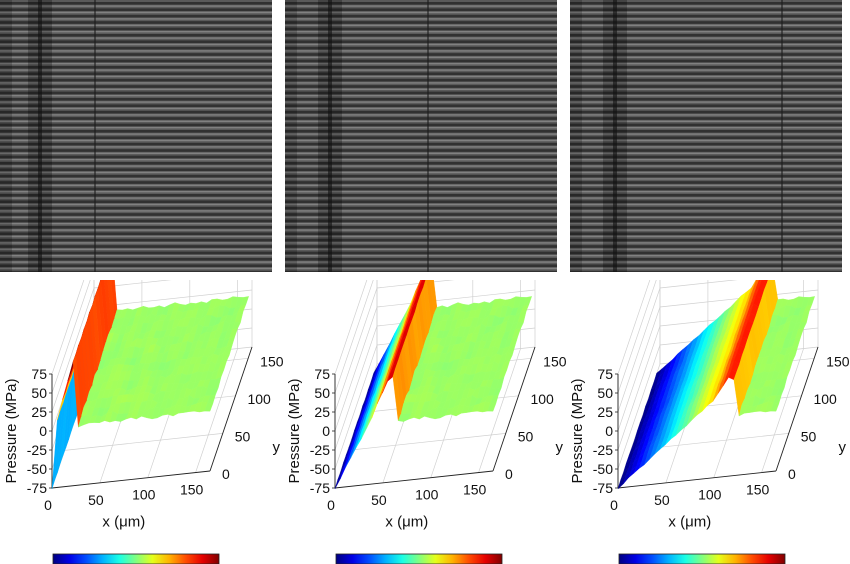 The image size is (850, 564). I want to click on z-tick-label: -50, so click(37, 469).